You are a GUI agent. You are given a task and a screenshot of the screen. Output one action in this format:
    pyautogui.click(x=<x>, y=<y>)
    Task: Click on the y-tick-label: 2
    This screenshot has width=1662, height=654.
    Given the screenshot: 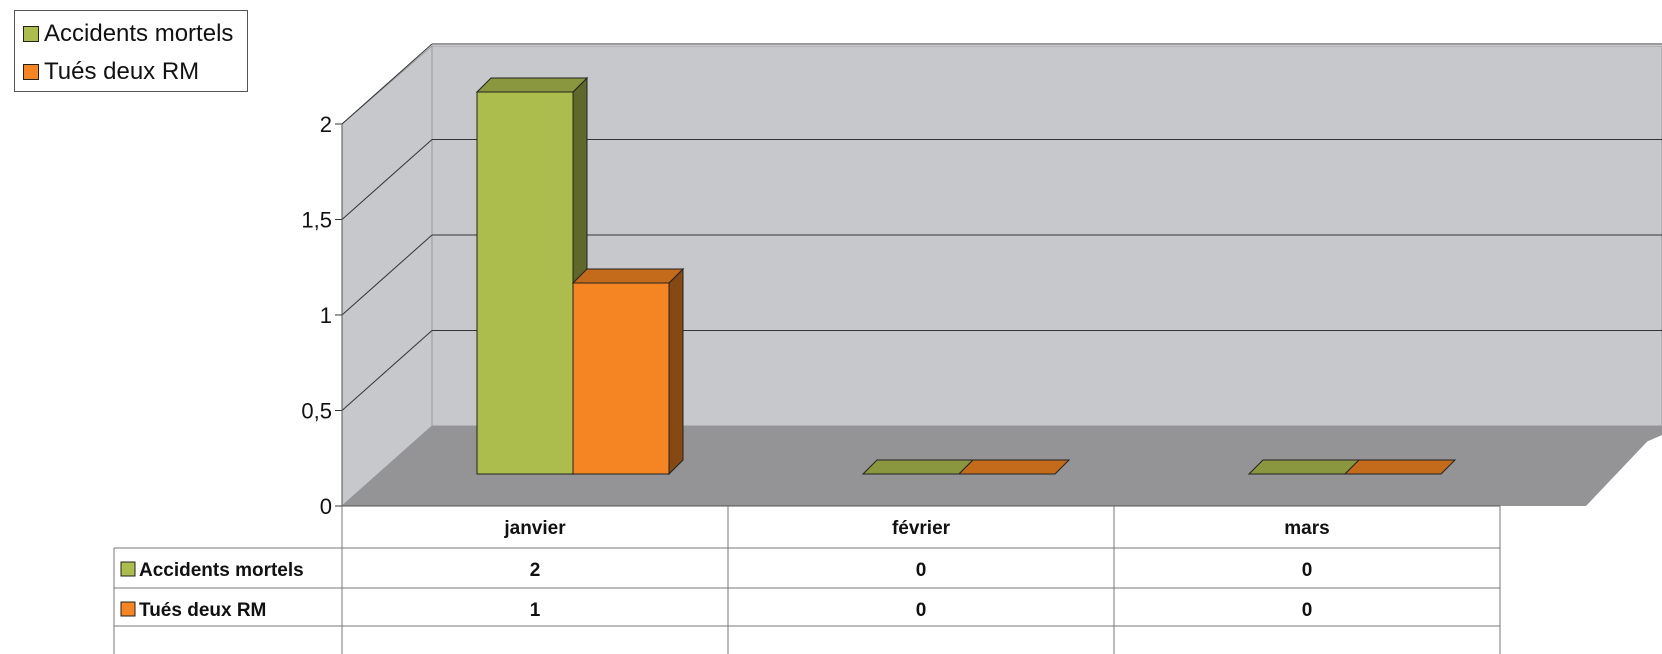 What is the action you would take?
    pyautogui.click(x=326, y=124)
    